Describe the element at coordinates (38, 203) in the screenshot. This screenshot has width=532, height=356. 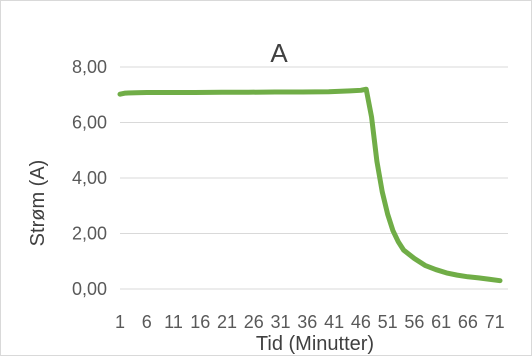
I see `y-axis-title: Strøm (A)` at that location.